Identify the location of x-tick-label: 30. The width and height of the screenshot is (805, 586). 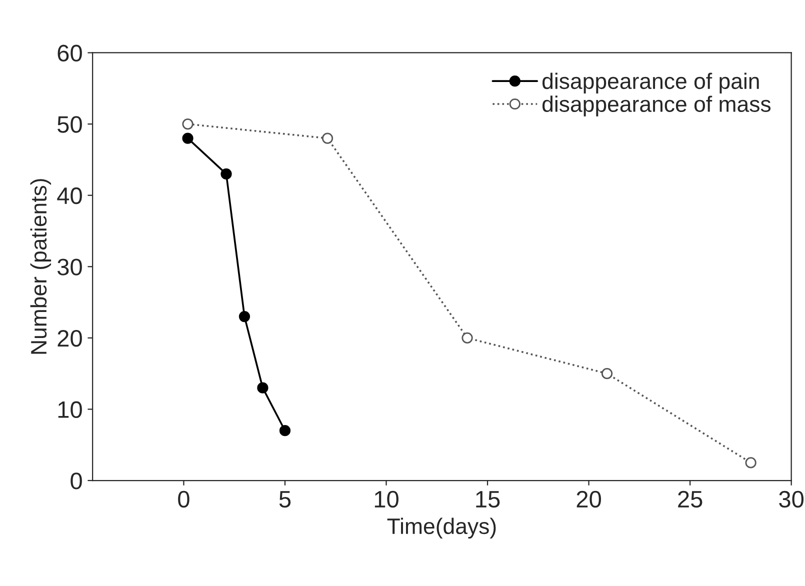
(791, 499).